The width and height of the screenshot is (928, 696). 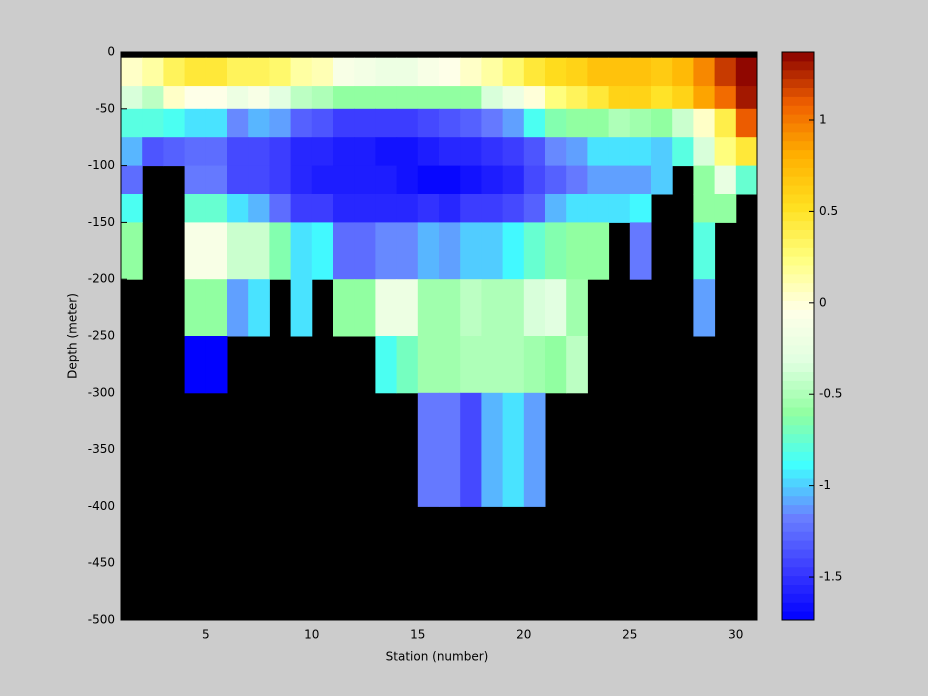 I want to click on y-tick-label: -50, so click(x=105, y=108).